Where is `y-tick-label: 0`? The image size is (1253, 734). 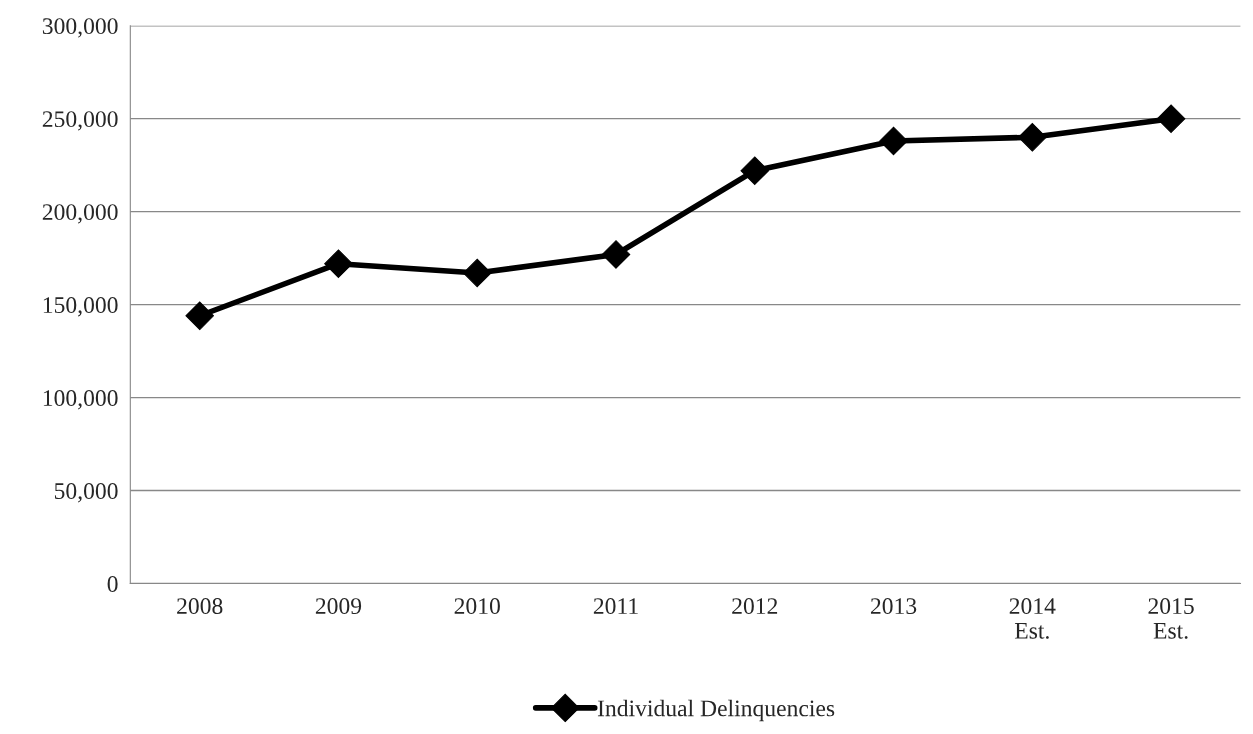 y-tick-label: 0 is located at coordinates (112, 584).